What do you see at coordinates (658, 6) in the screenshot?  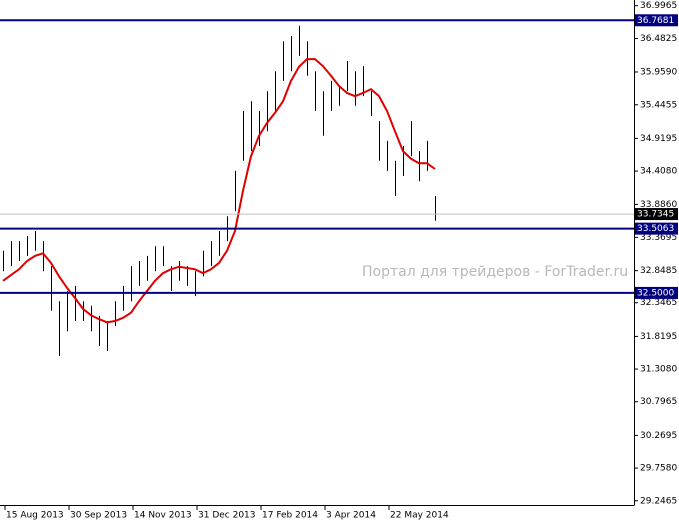 I see `y-tick-label: 36.9965` at bounding box center [658, 6].